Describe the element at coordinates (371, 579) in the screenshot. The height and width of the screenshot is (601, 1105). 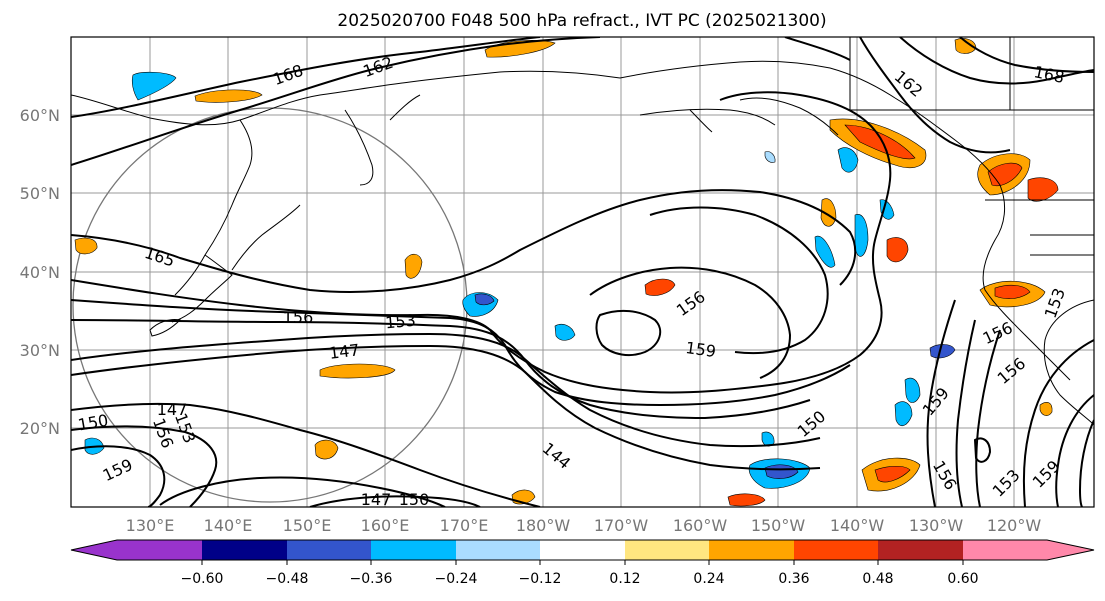
I see `colorbar-tick-label: −0.36` at that location.